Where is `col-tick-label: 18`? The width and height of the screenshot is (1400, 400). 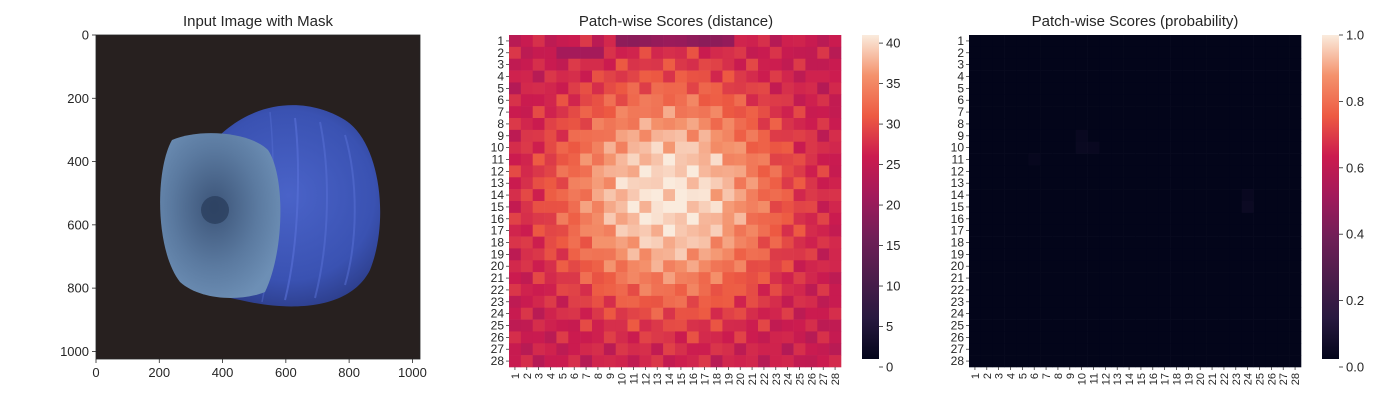 col-tick-label: 18 is located at coordinates (1178, 379).